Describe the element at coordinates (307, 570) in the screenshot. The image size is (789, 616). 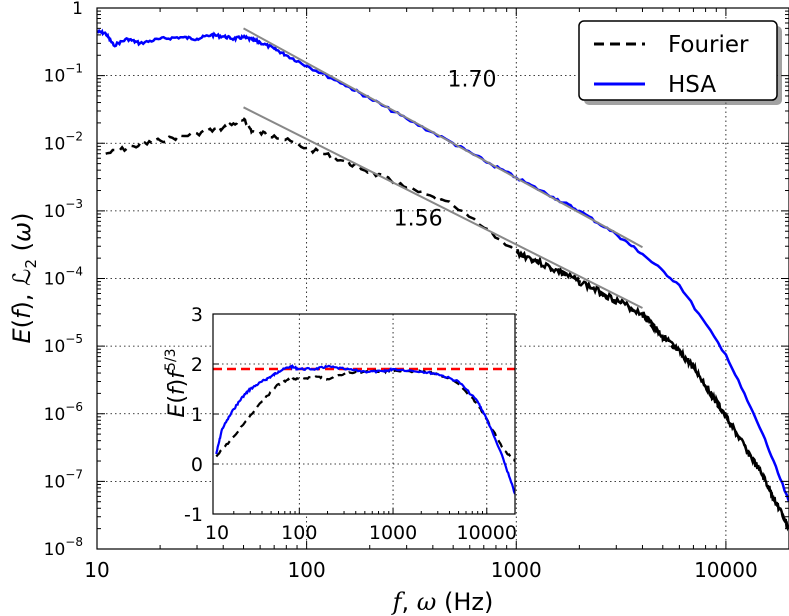
I see `main-x-tick-label: 100` at that location.